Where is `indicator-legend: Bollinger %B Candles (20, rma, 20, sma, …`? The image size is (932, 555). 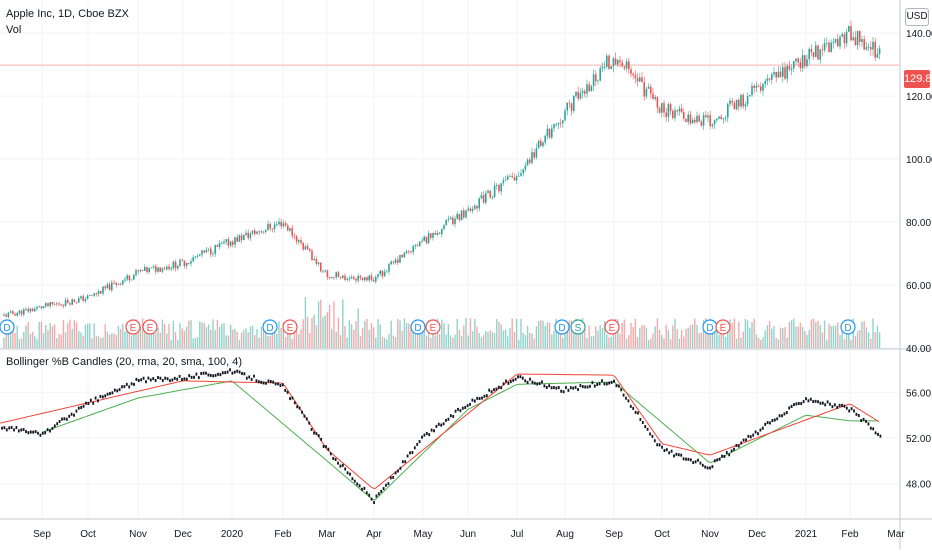 indicator-legend: Bollinger %B Candles (20, rma, 20, sma, … is located at coordinates (124, 362).